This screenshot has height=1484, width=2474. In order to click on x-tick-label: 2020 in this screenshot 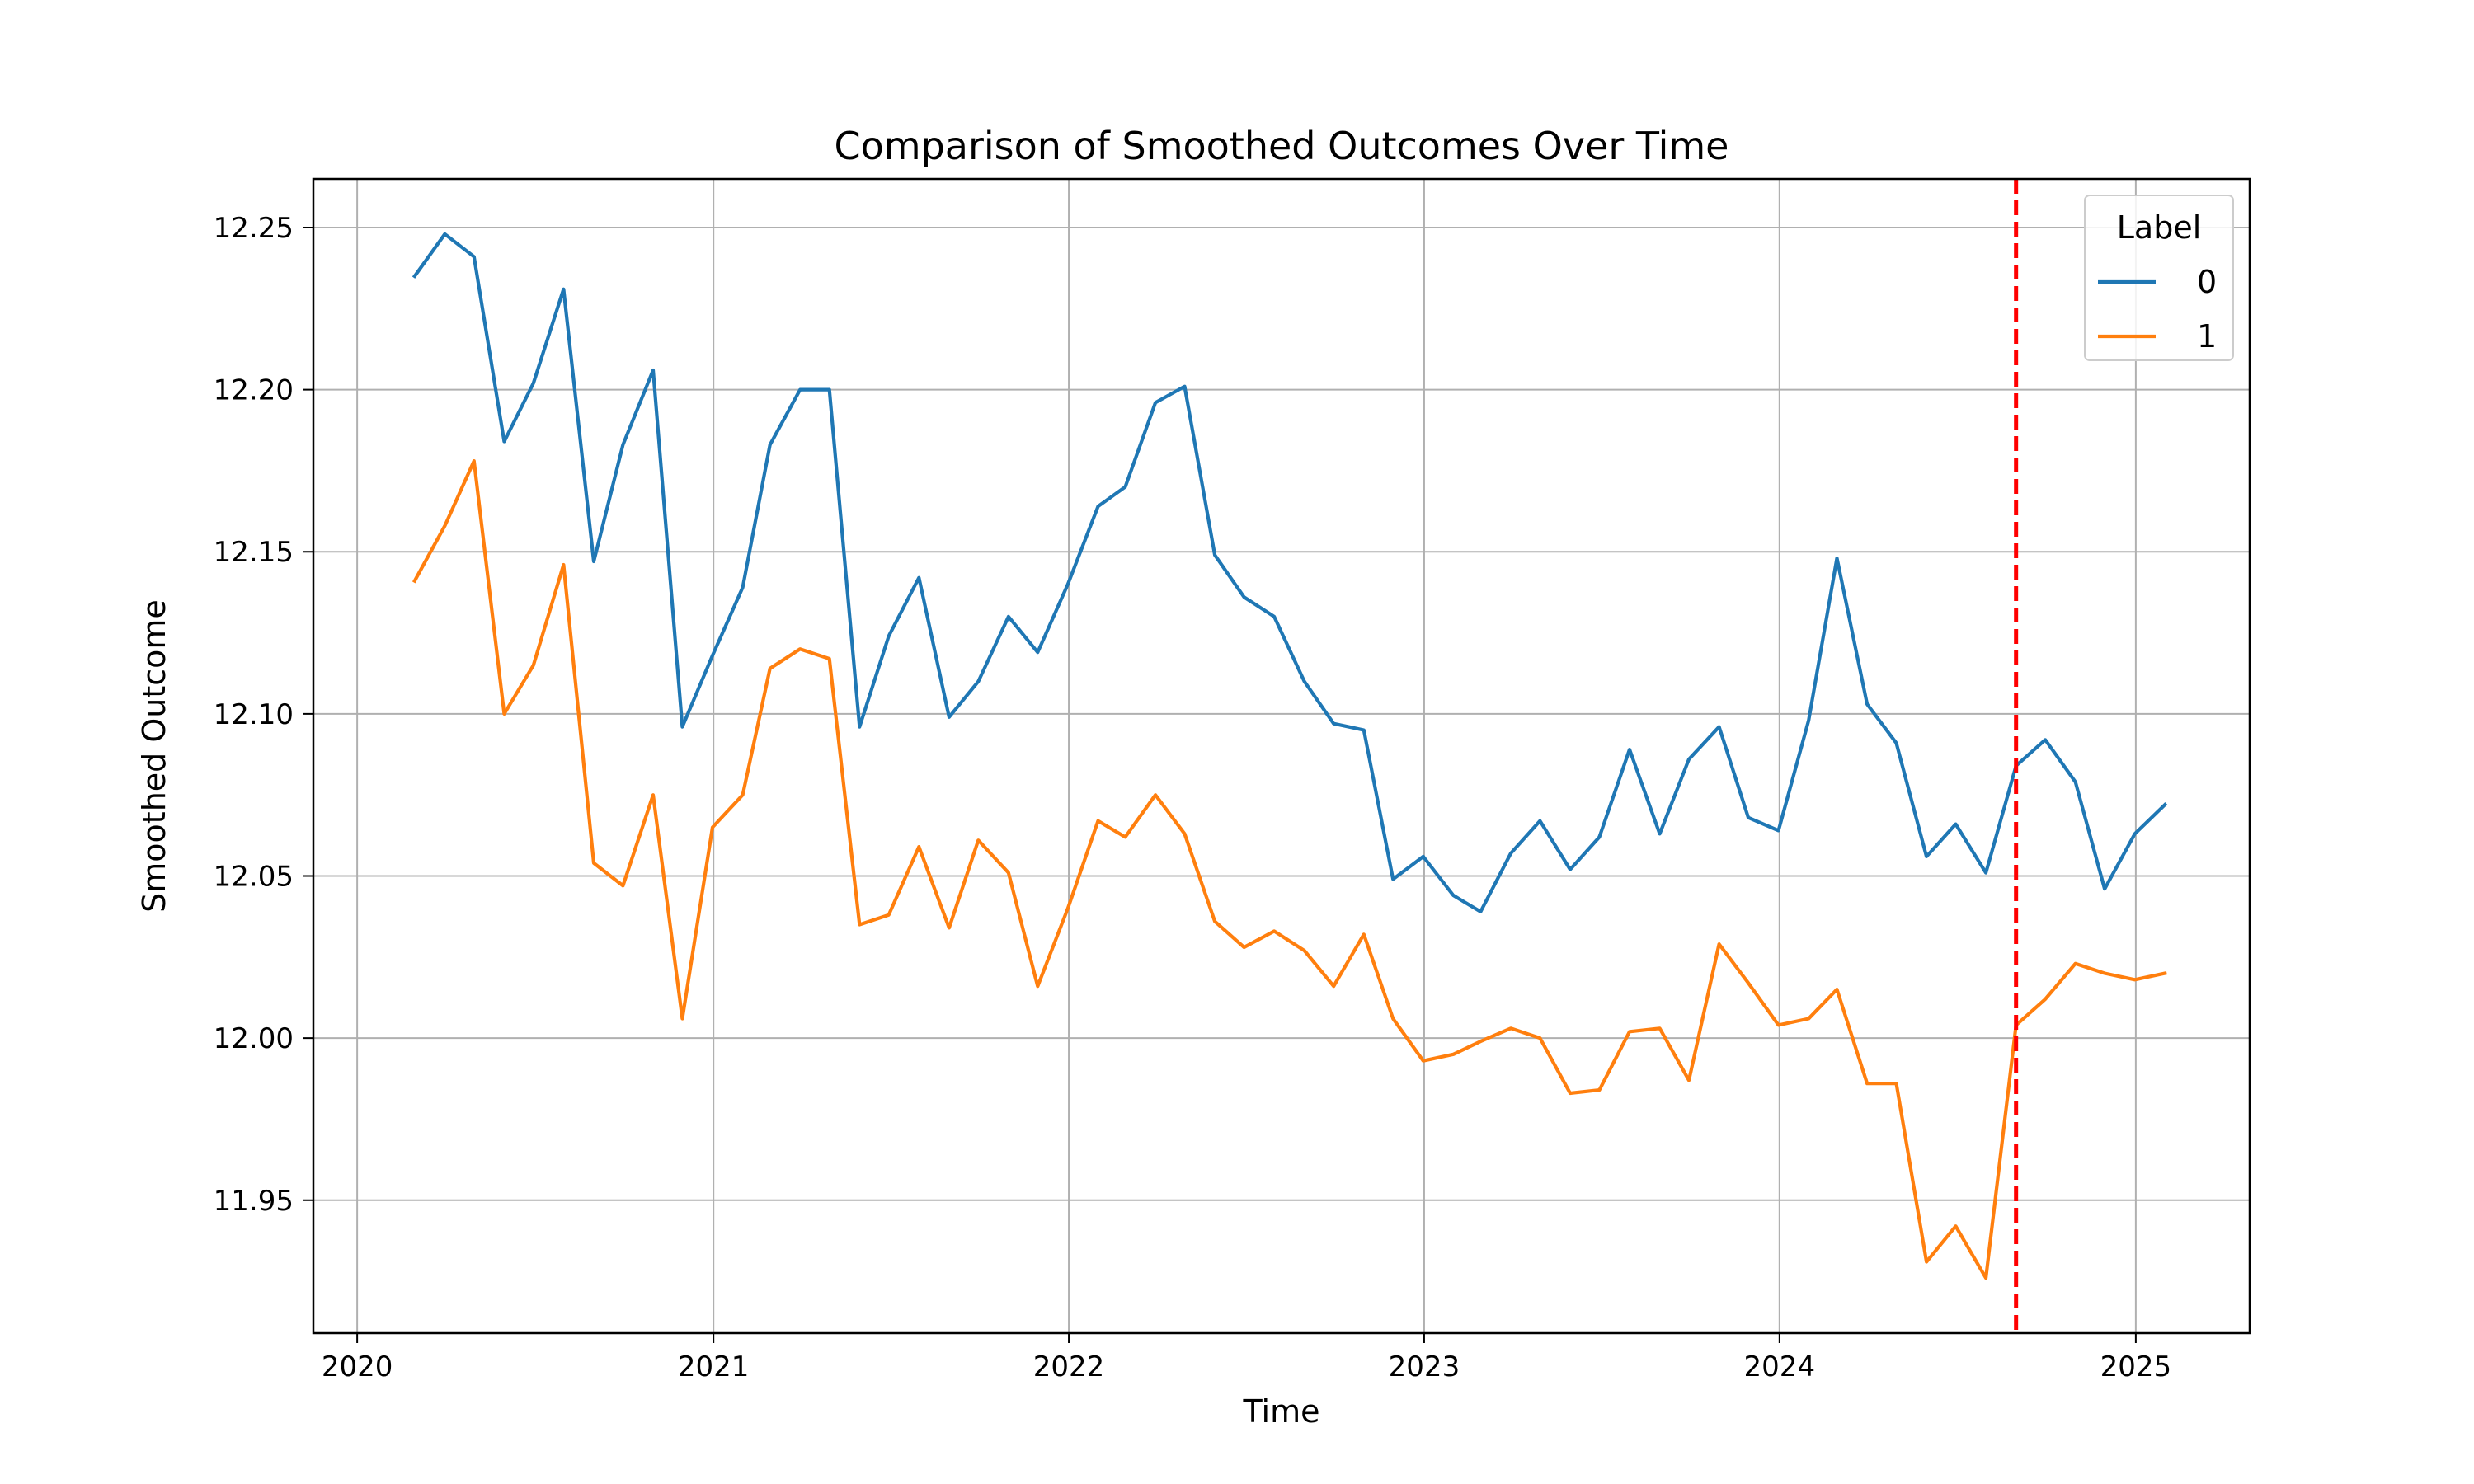, I will do `click(357, 1366)`.